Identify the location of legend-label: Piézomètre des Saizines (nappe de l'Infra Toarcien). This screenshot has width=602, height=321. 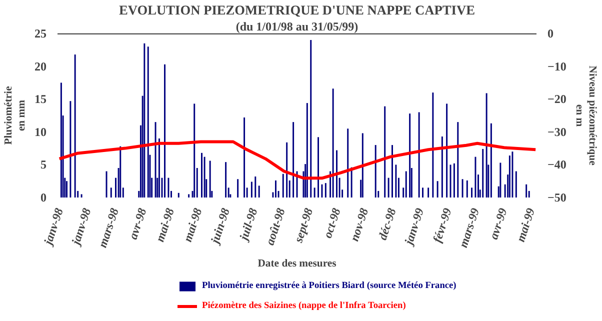
(304, 306).